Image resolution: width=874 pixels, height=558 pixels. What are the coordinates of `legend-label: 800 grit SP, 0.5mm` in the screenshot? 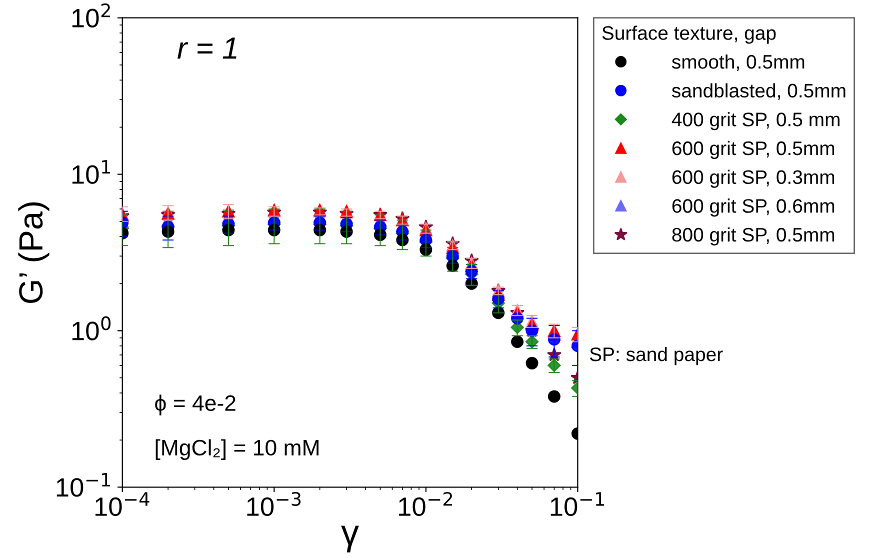 It's located at (753, 236).